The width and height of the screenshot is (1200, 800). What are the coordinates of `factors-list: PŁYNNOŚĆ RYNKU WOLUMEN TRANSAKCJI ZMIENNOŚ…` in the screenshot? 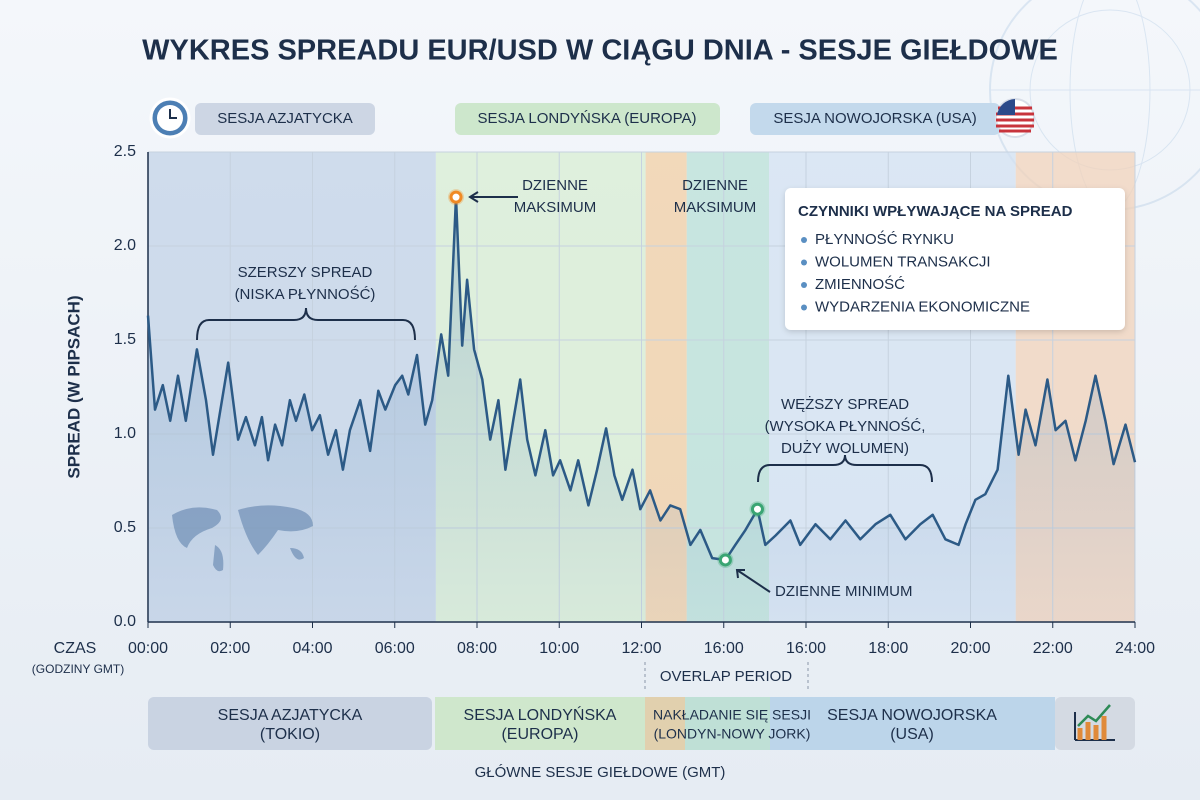 It's located at (915, 272).